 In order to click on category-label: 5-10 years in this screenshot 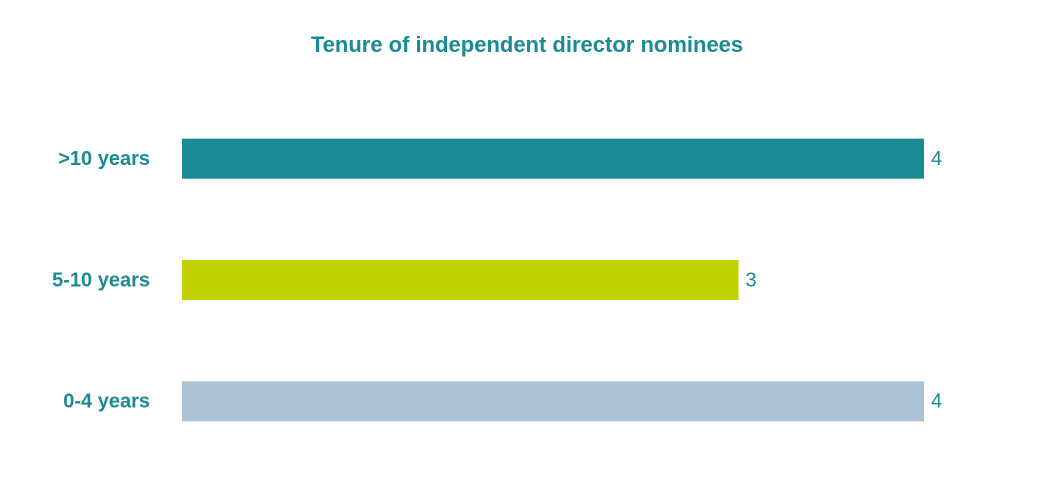, I will do `click(101, 280)`.